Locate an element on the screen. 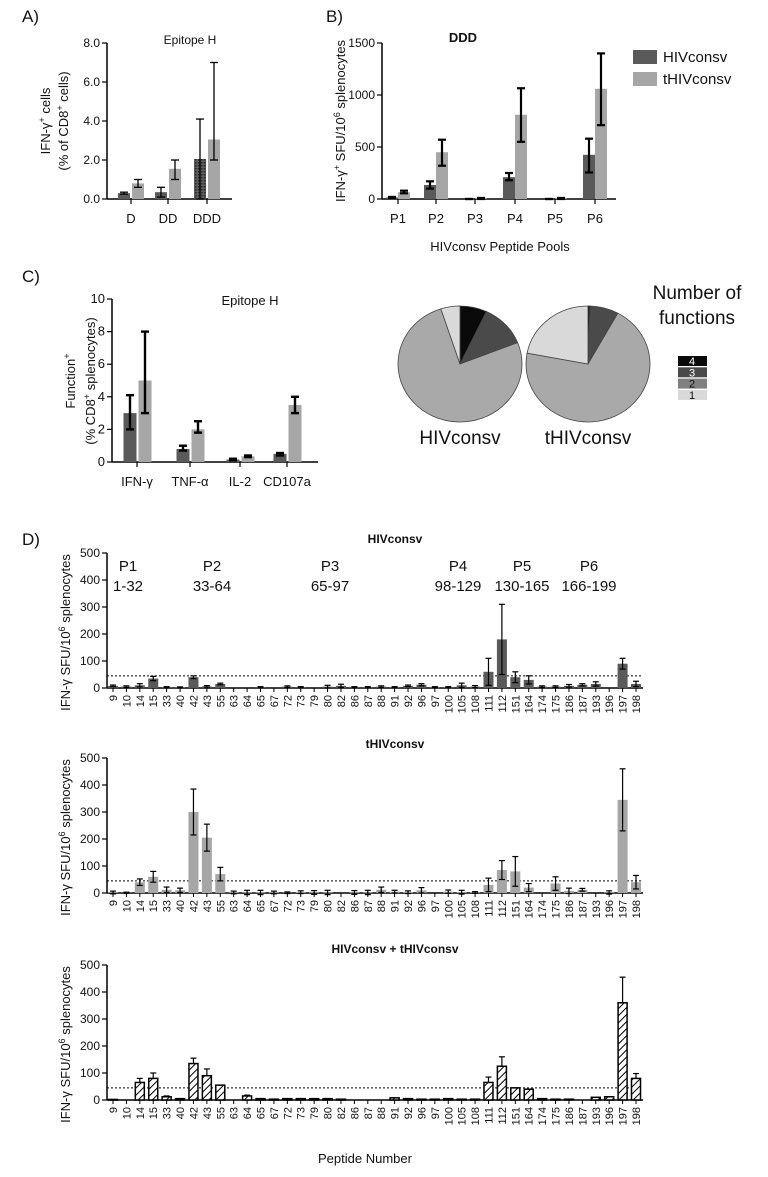 This screenshot has height=1177, width=768. x-tick-label: 186 is located at coordinates (570, 1116).